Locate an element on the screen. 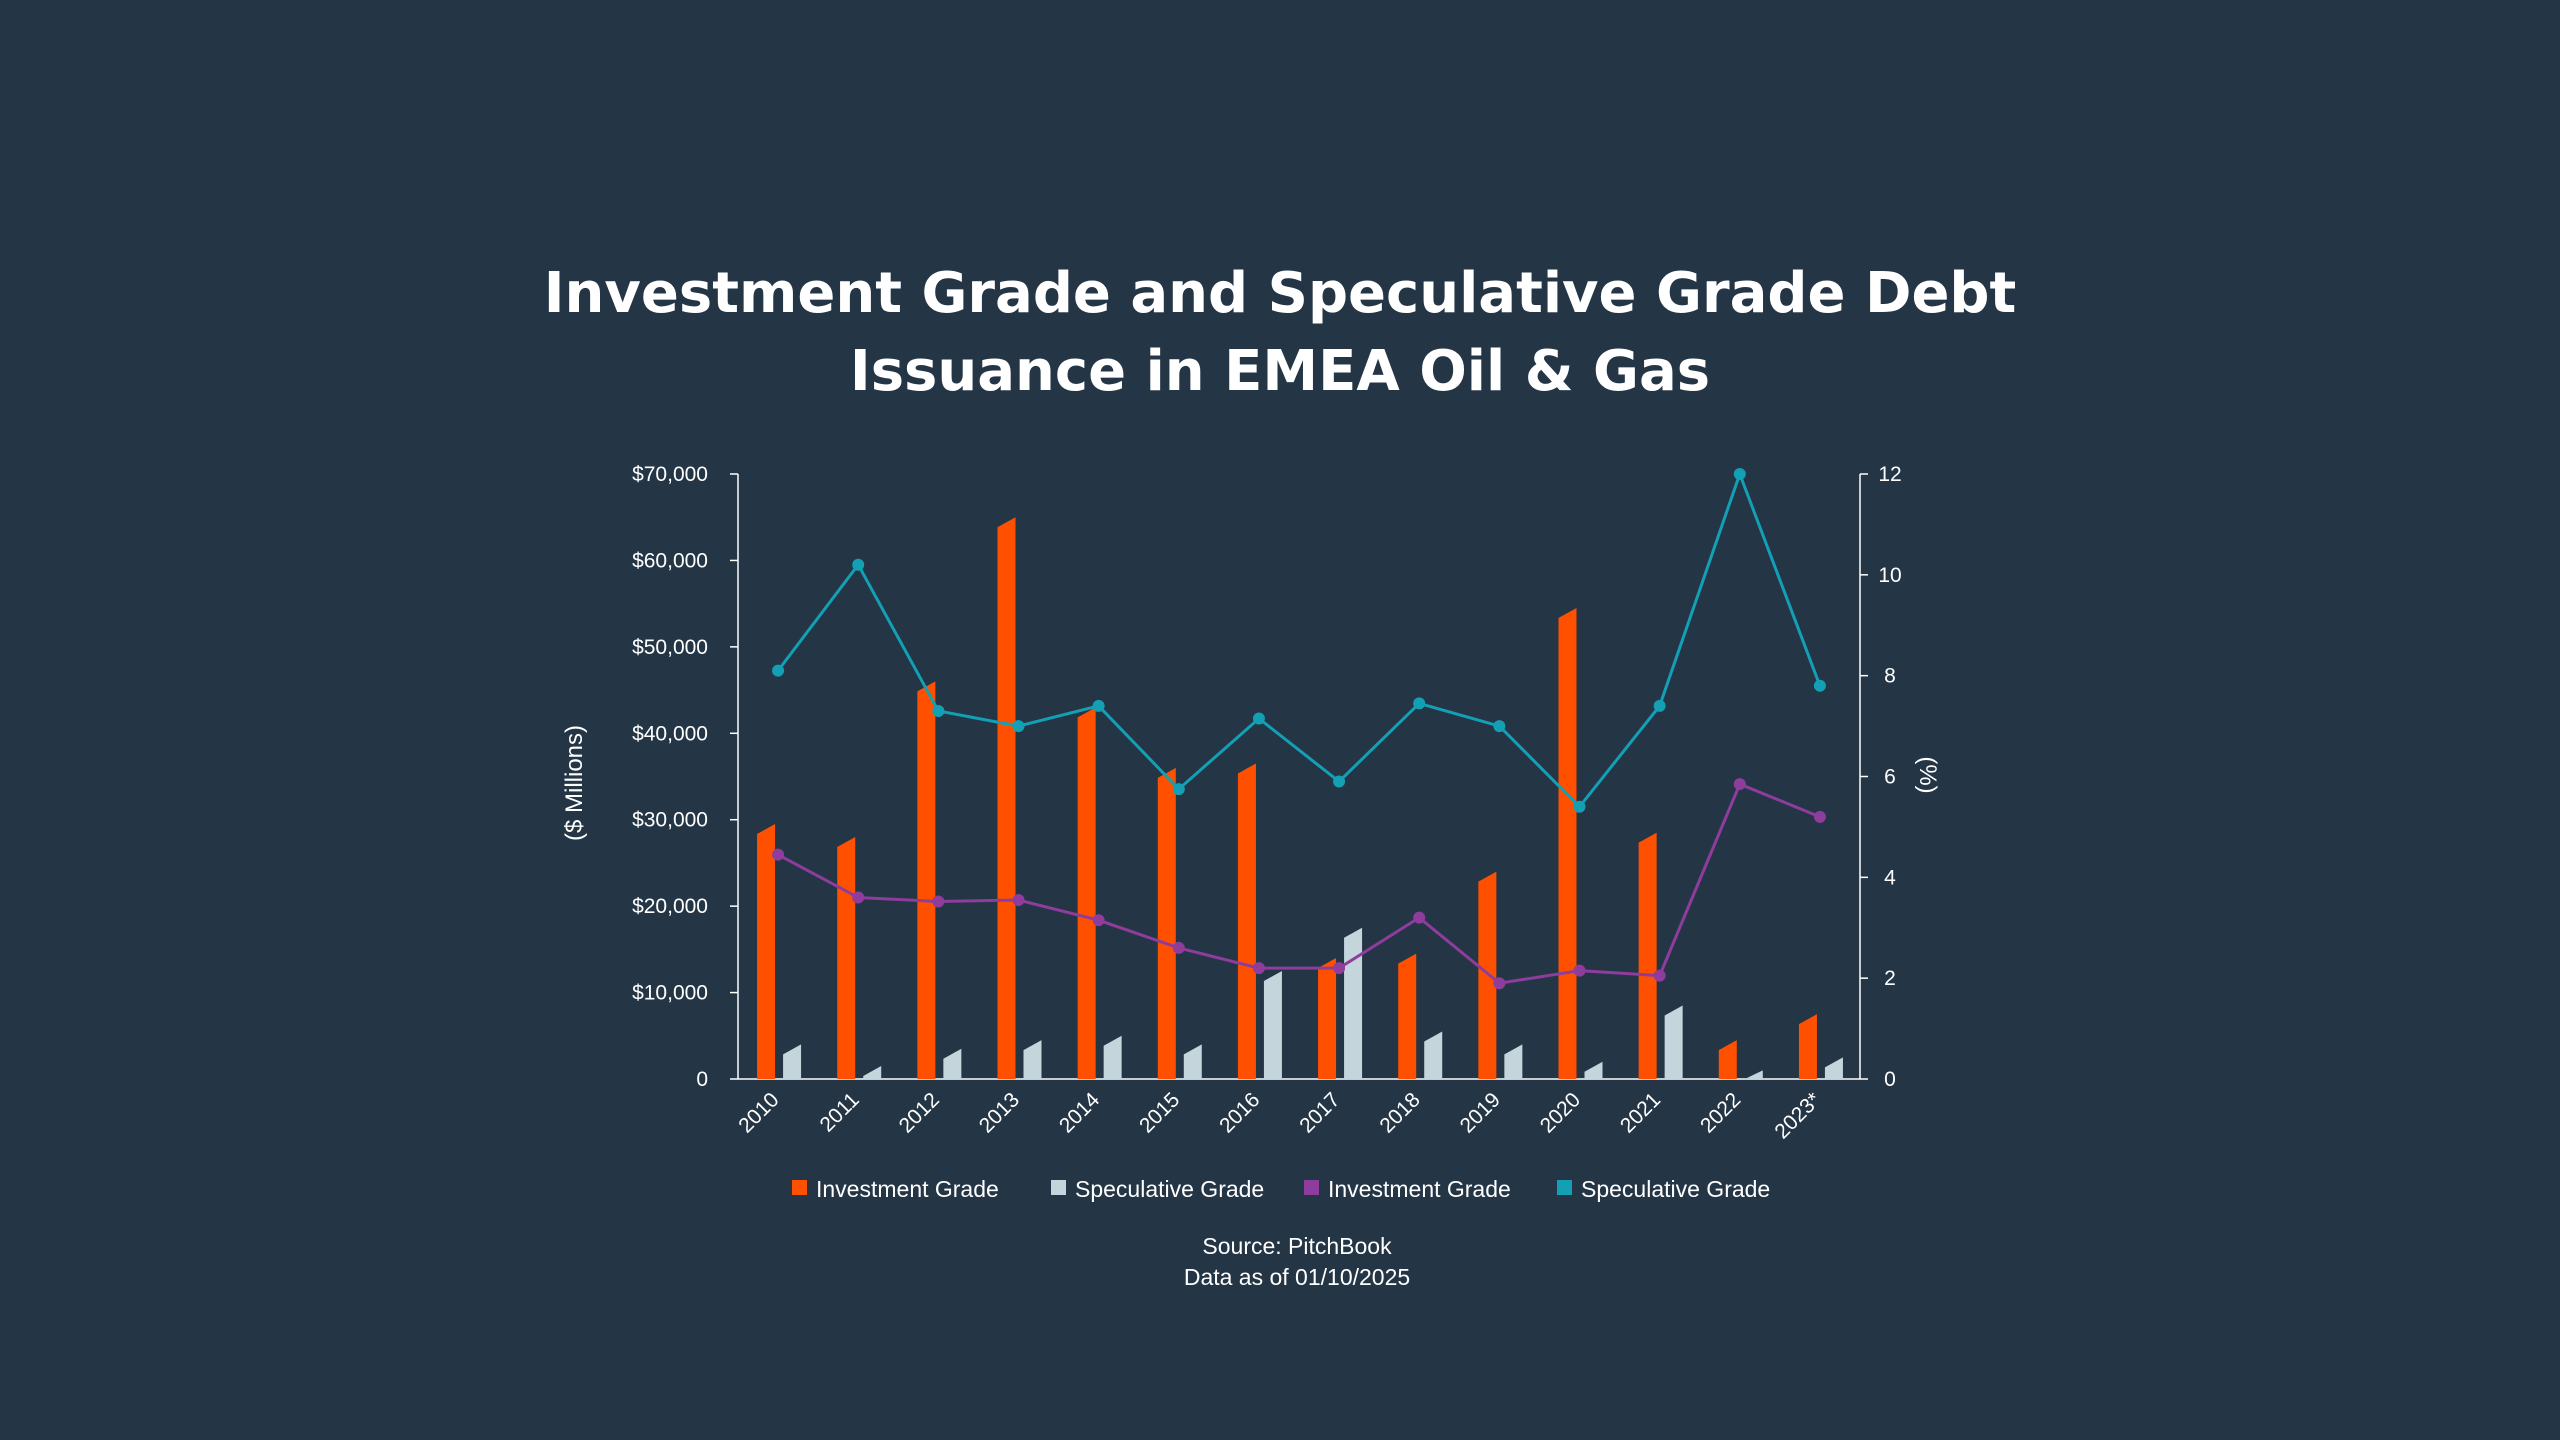 This screenshot has height=1440, width=2560. data-date-note: Data as of 01/10/2025 is located at coordinates (1297, 1277).